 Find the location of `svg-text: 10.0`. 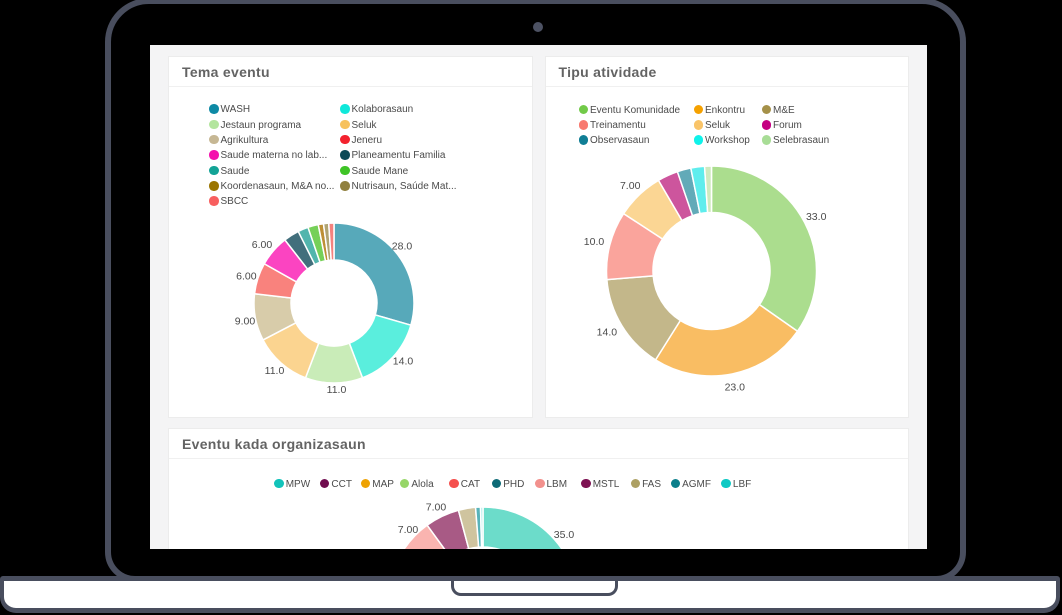

svg-text: 10.0 is located at coordinates (593, 242).